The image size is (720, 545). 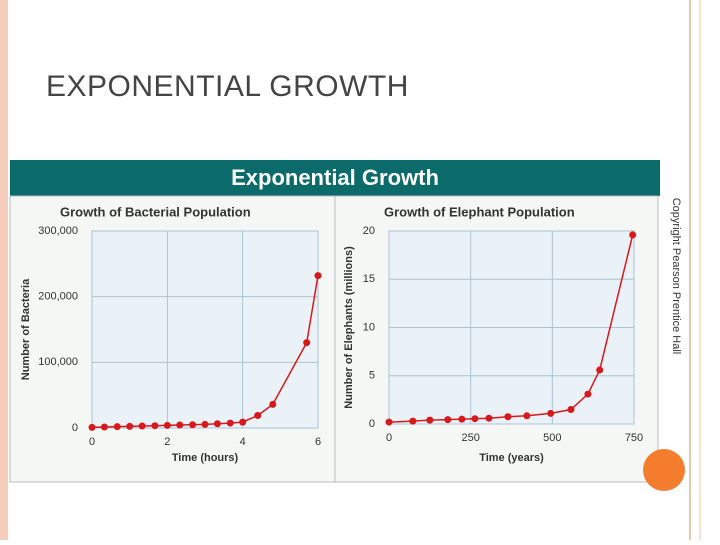 I want to click on chart-title: Growth of Bacterial Population, so click(x=155, y=211).